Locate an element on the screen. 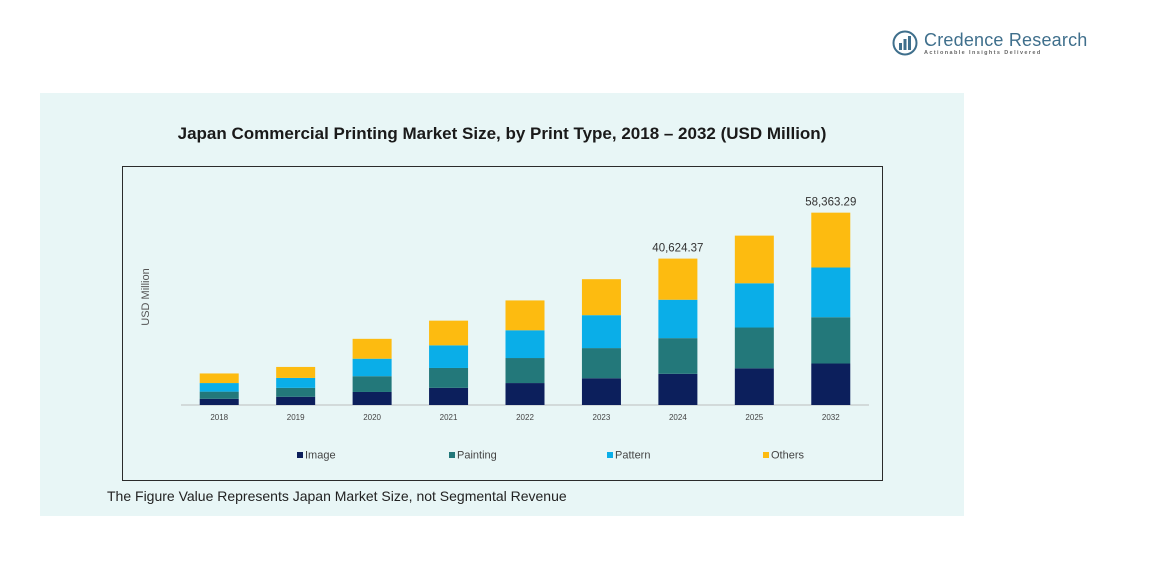 The height and width of the screenshot is (587, 1150). bar-others-2018 is located at coordinates (219, 378).